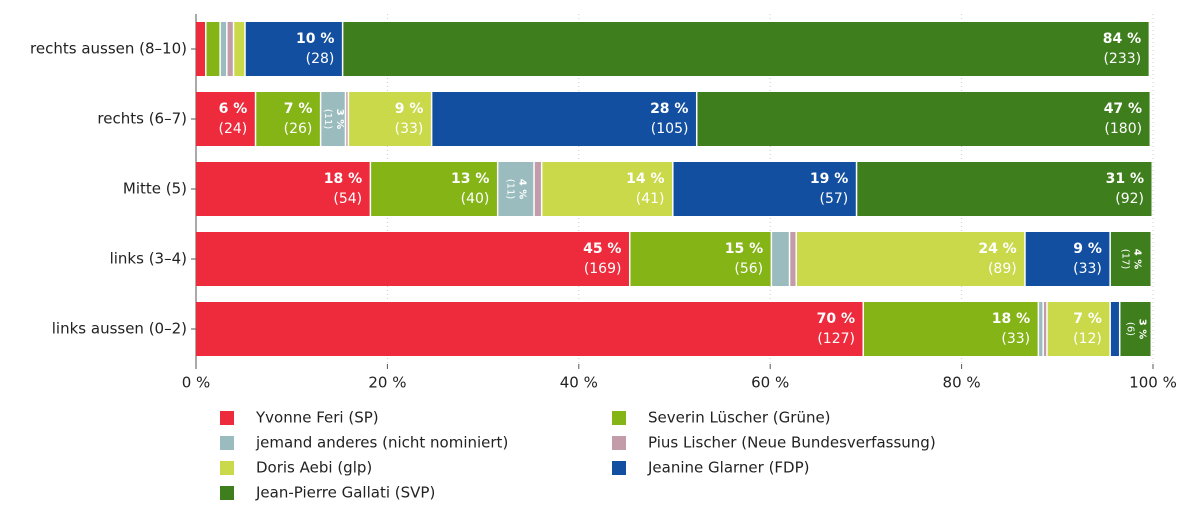 This screenshot has height=515, width=1185. Describe the element at coordinates (345, 493) in the screenshot. I see `legend-label: Jean-Pierre Gallati (SVP)` at that location.